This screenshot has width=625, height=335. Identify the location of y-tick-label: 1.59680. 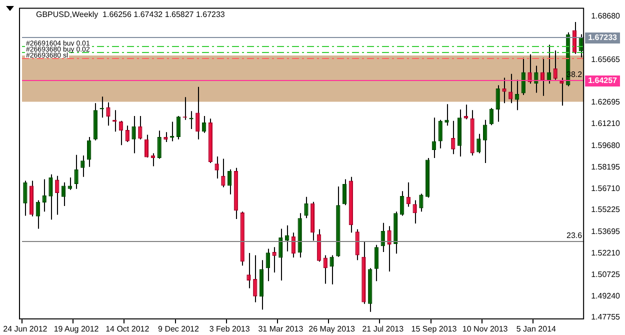
(606, 145).